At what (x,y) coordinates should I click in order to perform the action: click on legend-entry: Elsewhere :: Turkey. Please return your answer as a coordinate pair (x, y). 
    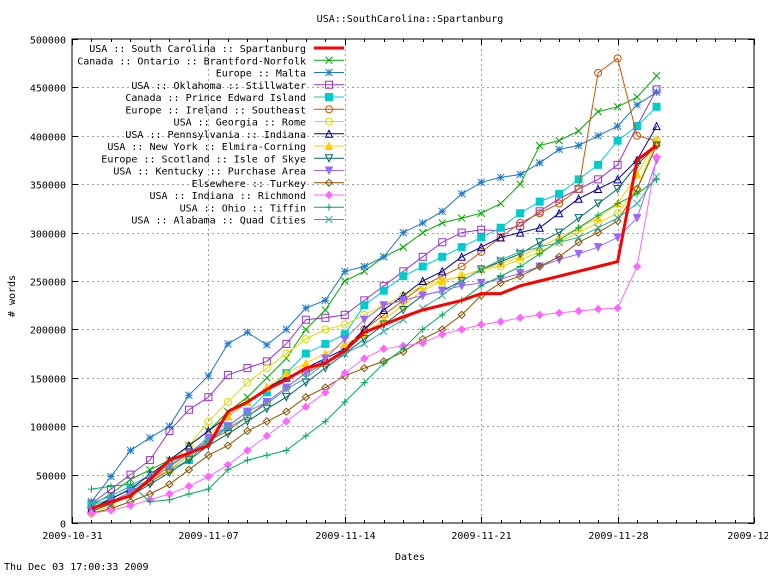
    Looking at the image, I should click on (268, 184).